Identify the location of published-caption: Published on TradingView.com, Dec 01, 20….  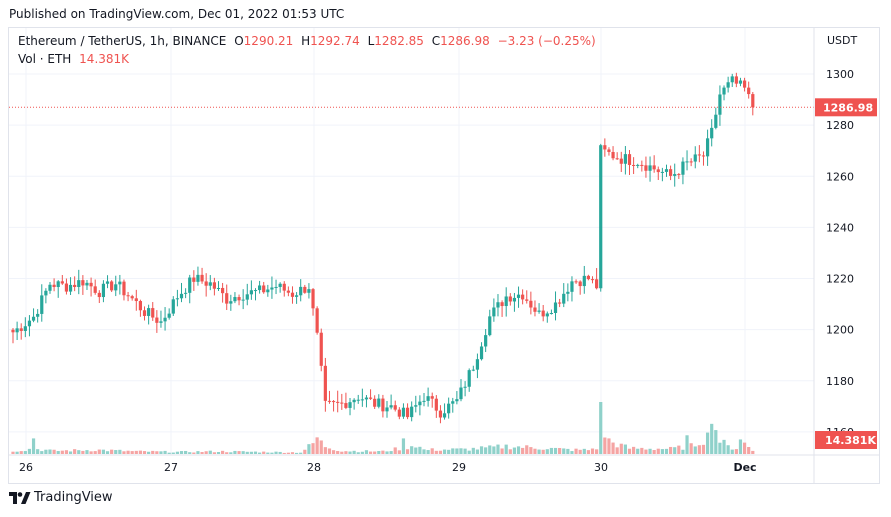
(177, 14).